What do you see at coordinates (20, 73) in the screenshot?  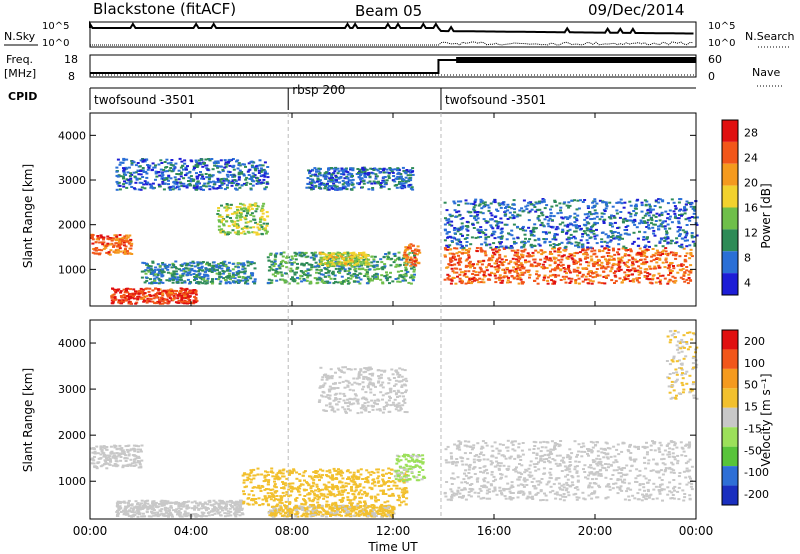 I see `freq-label-2: [MHz]` at bounding box center [20, 73].